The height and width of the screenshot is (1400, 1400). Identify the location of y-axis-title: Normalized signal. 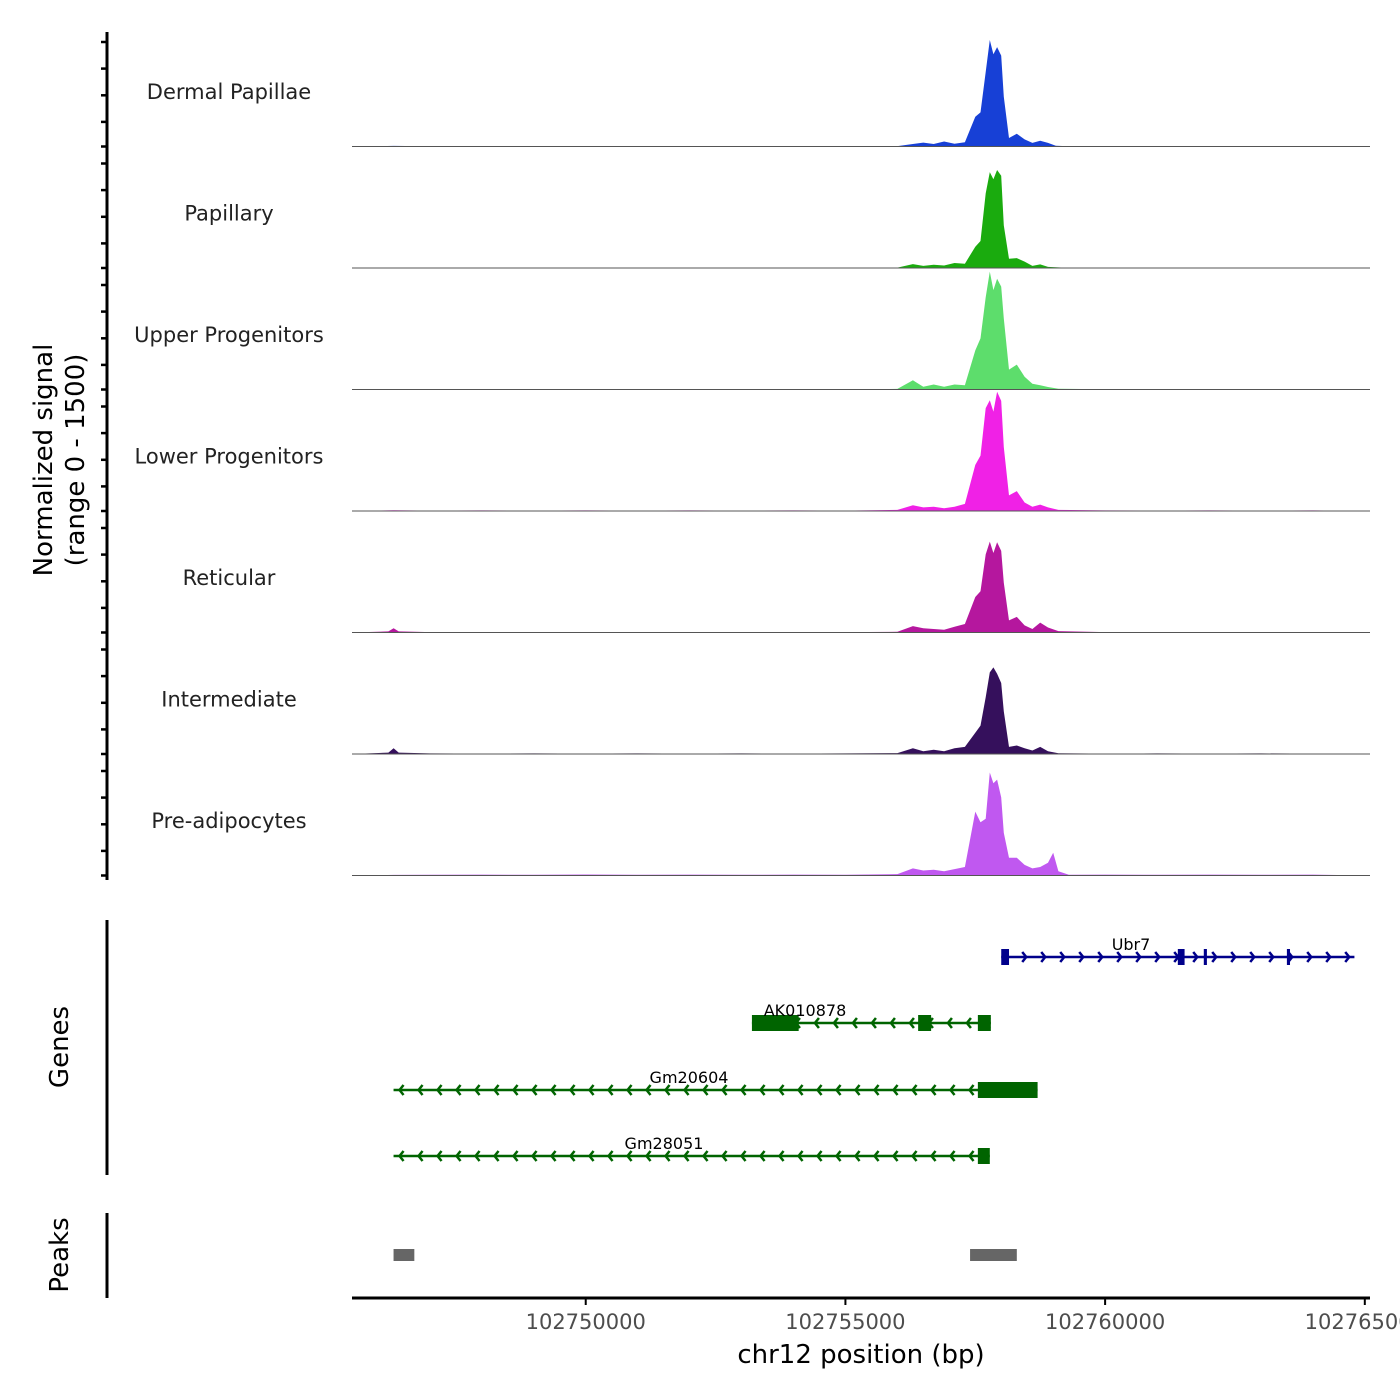
(44, 460).